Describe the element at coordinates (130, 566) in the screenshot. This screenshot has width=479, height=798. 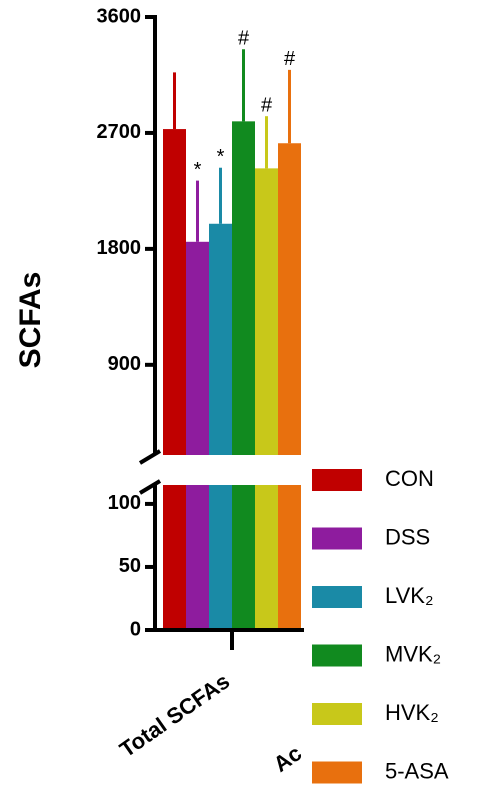
I see `y-tick-label: 50` at that location.